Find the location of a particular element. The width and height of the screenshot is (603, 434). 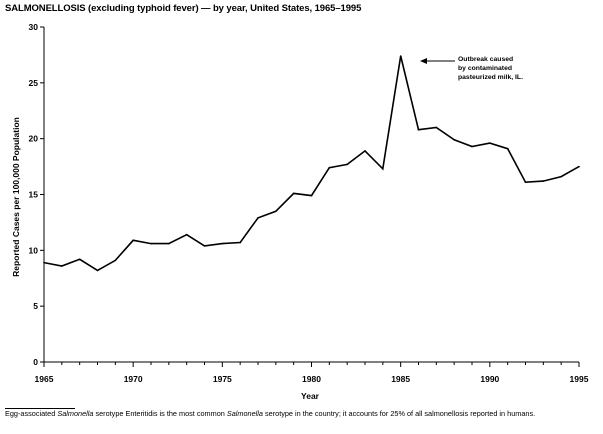

annotation-line-1: Outbreak caused is located at coordinates (485, 59).